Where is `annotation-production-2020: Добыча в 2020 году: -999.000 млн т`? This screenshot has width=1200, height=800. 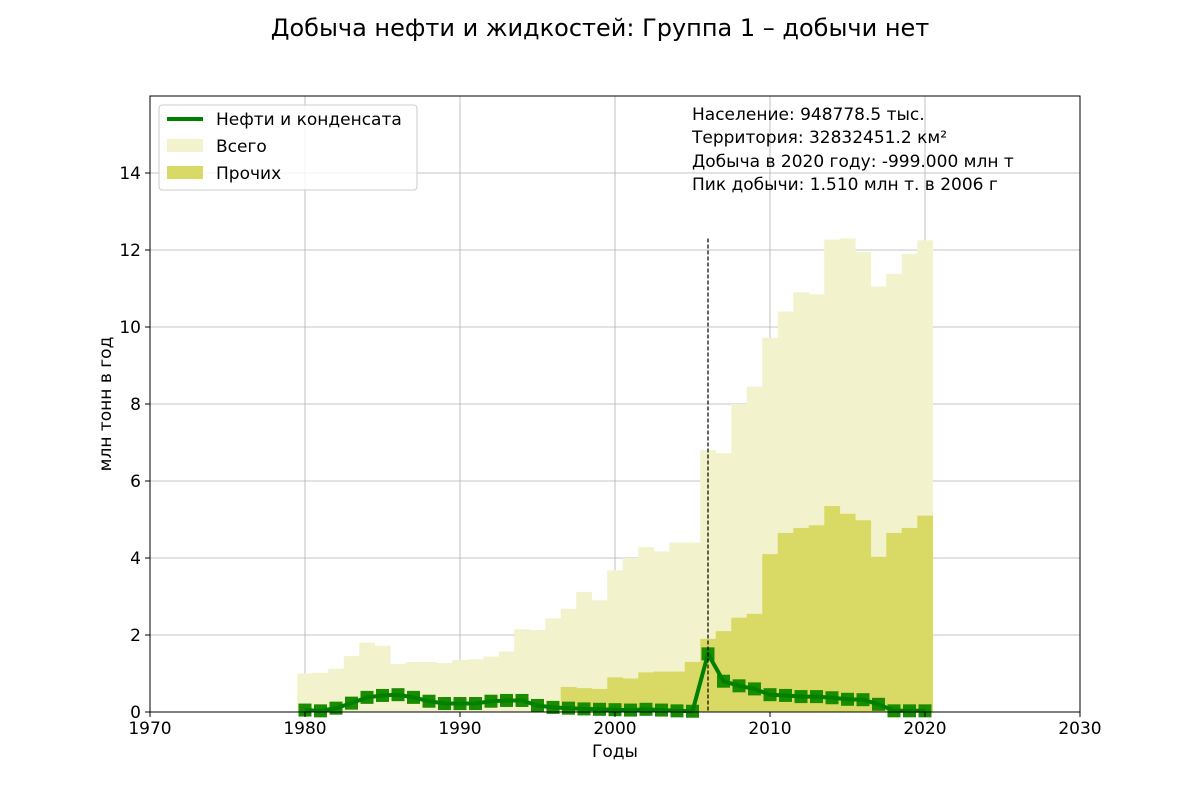
annotation-production-2020: Добыча в 2020 году: -999.000 млн т is located at coordinates (853, 162).